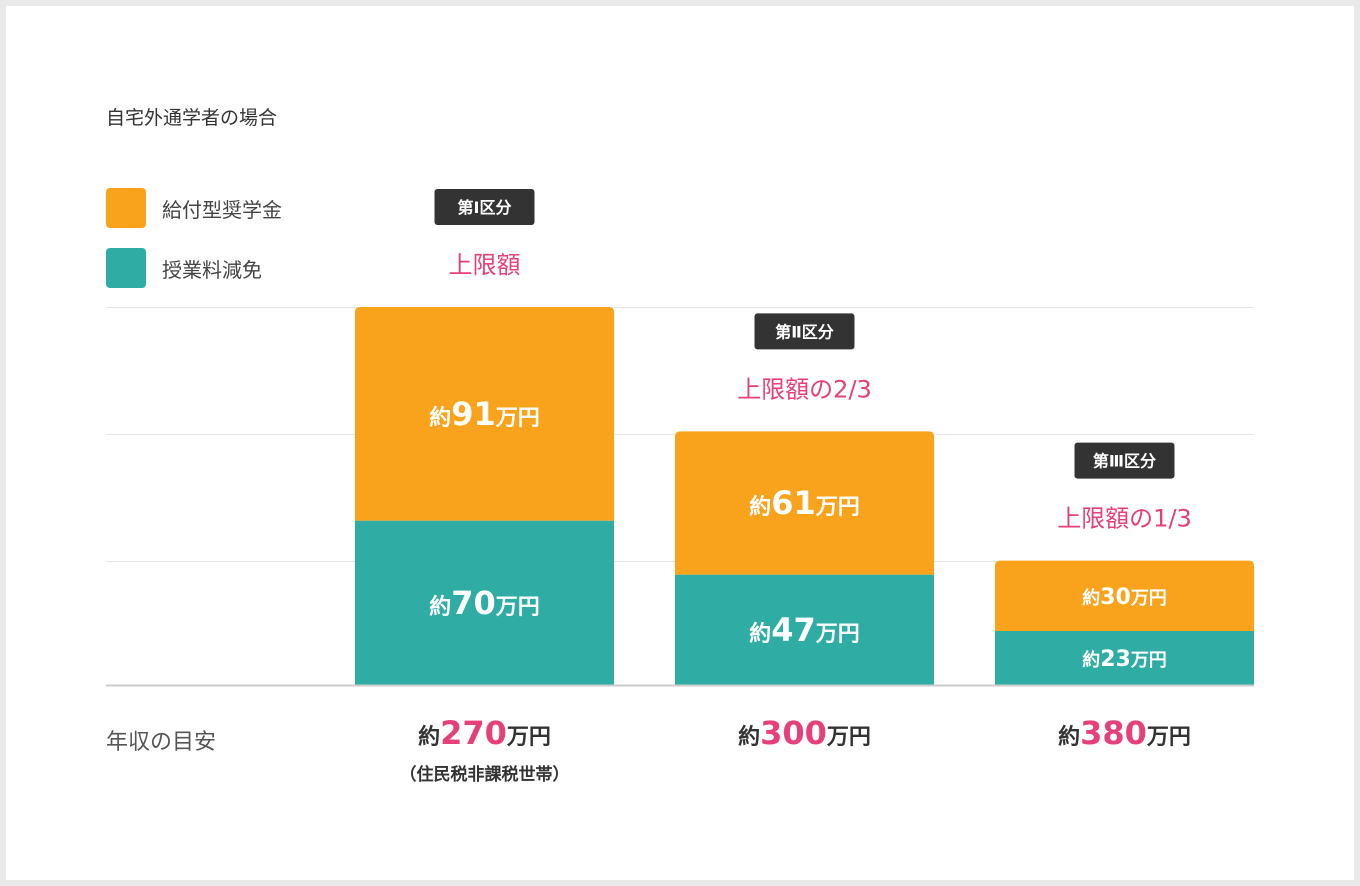 This screenshot has height=886, width=1360. What do you see at coordinates (126, 268) in the screenshot?
I see `legend-swatch-tuition` at bounding box center [126, 268].